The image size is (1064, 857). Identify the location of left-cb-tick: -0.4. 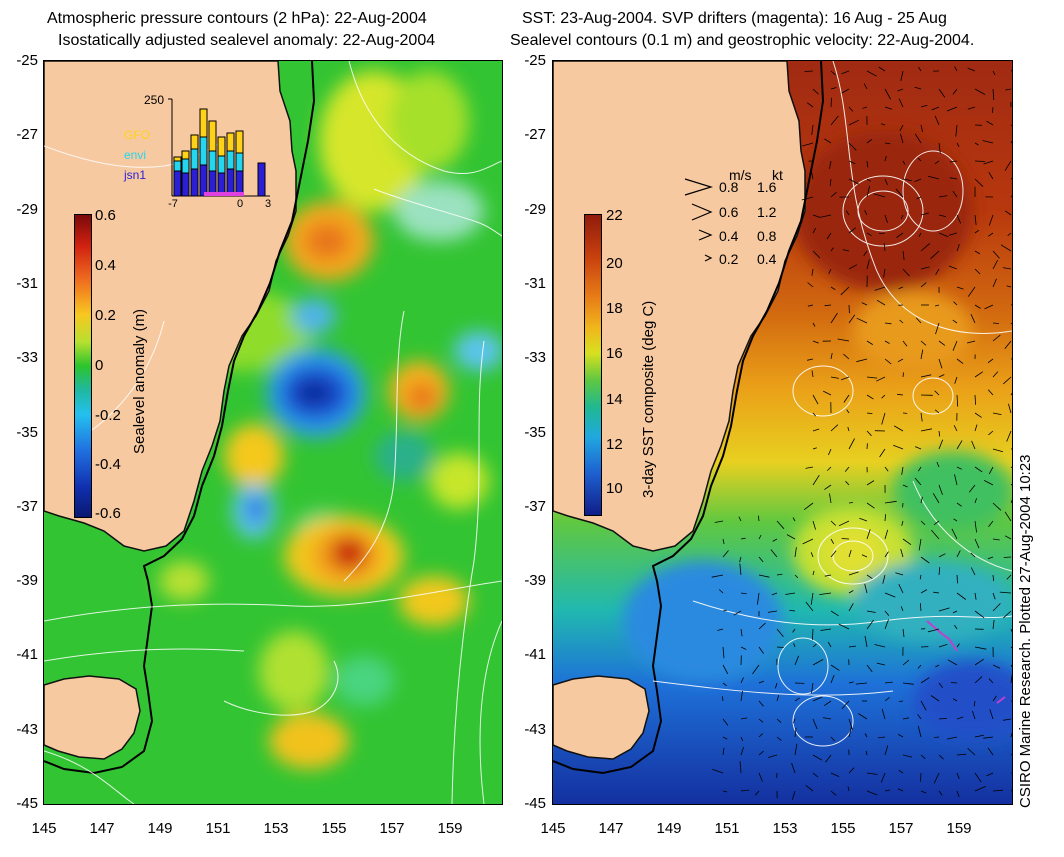
(108, 464).